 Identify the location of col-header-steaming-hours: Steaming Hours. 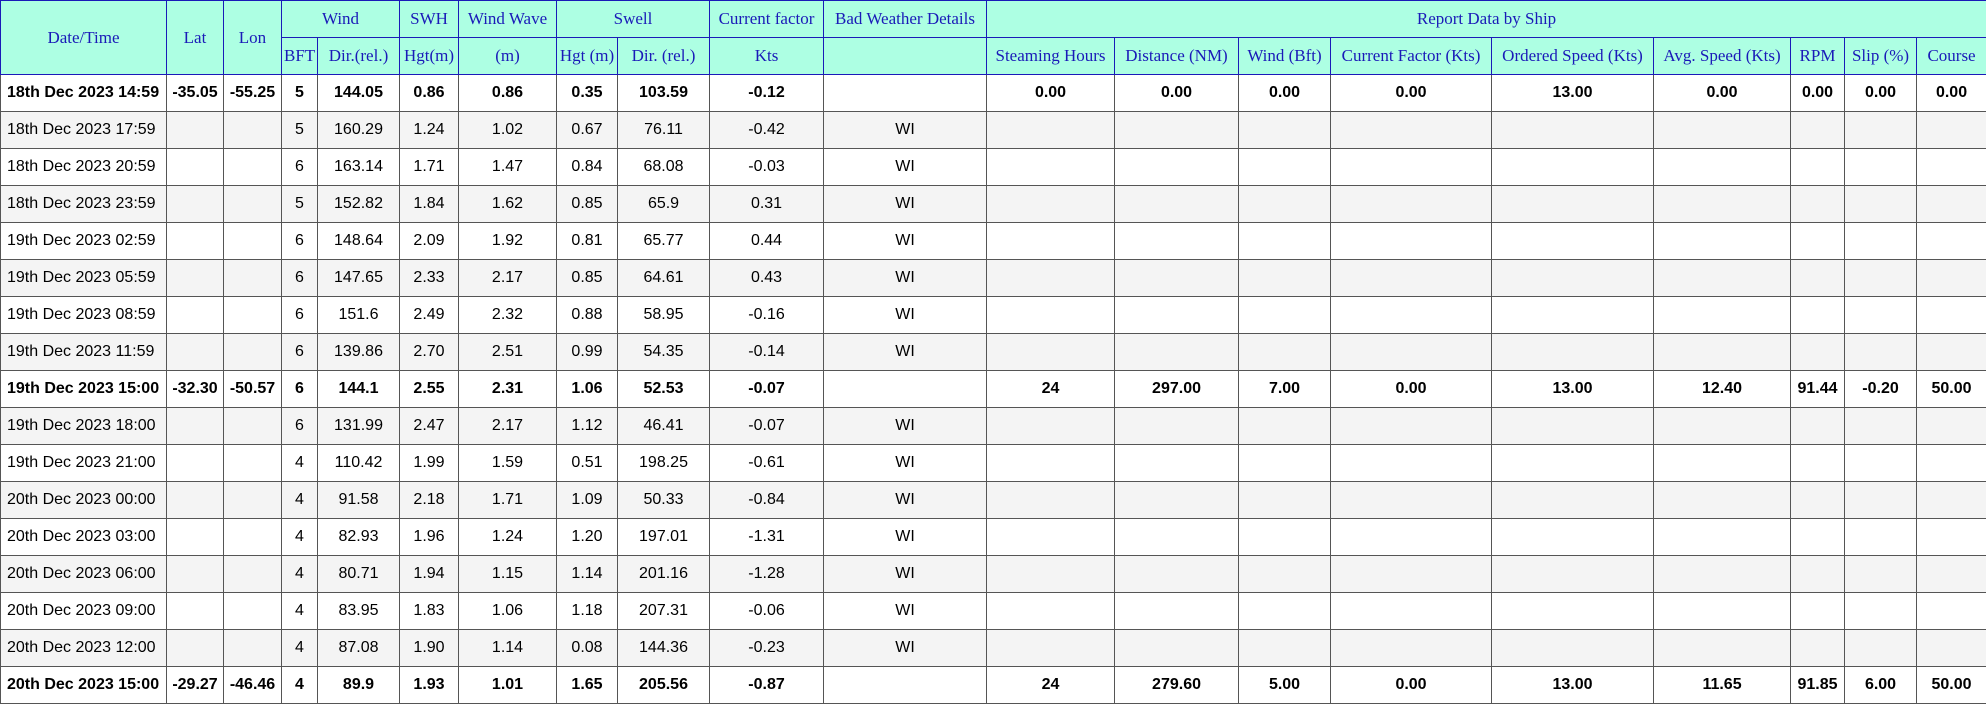
(1051, 56).